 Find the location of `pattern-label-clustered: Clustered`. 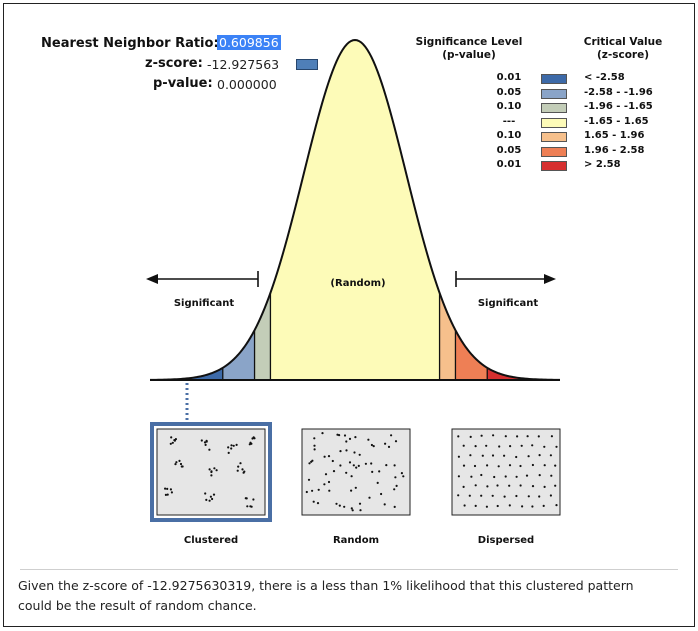

pattern-label-clustered: Clustered is located at coordinates (211, 540).